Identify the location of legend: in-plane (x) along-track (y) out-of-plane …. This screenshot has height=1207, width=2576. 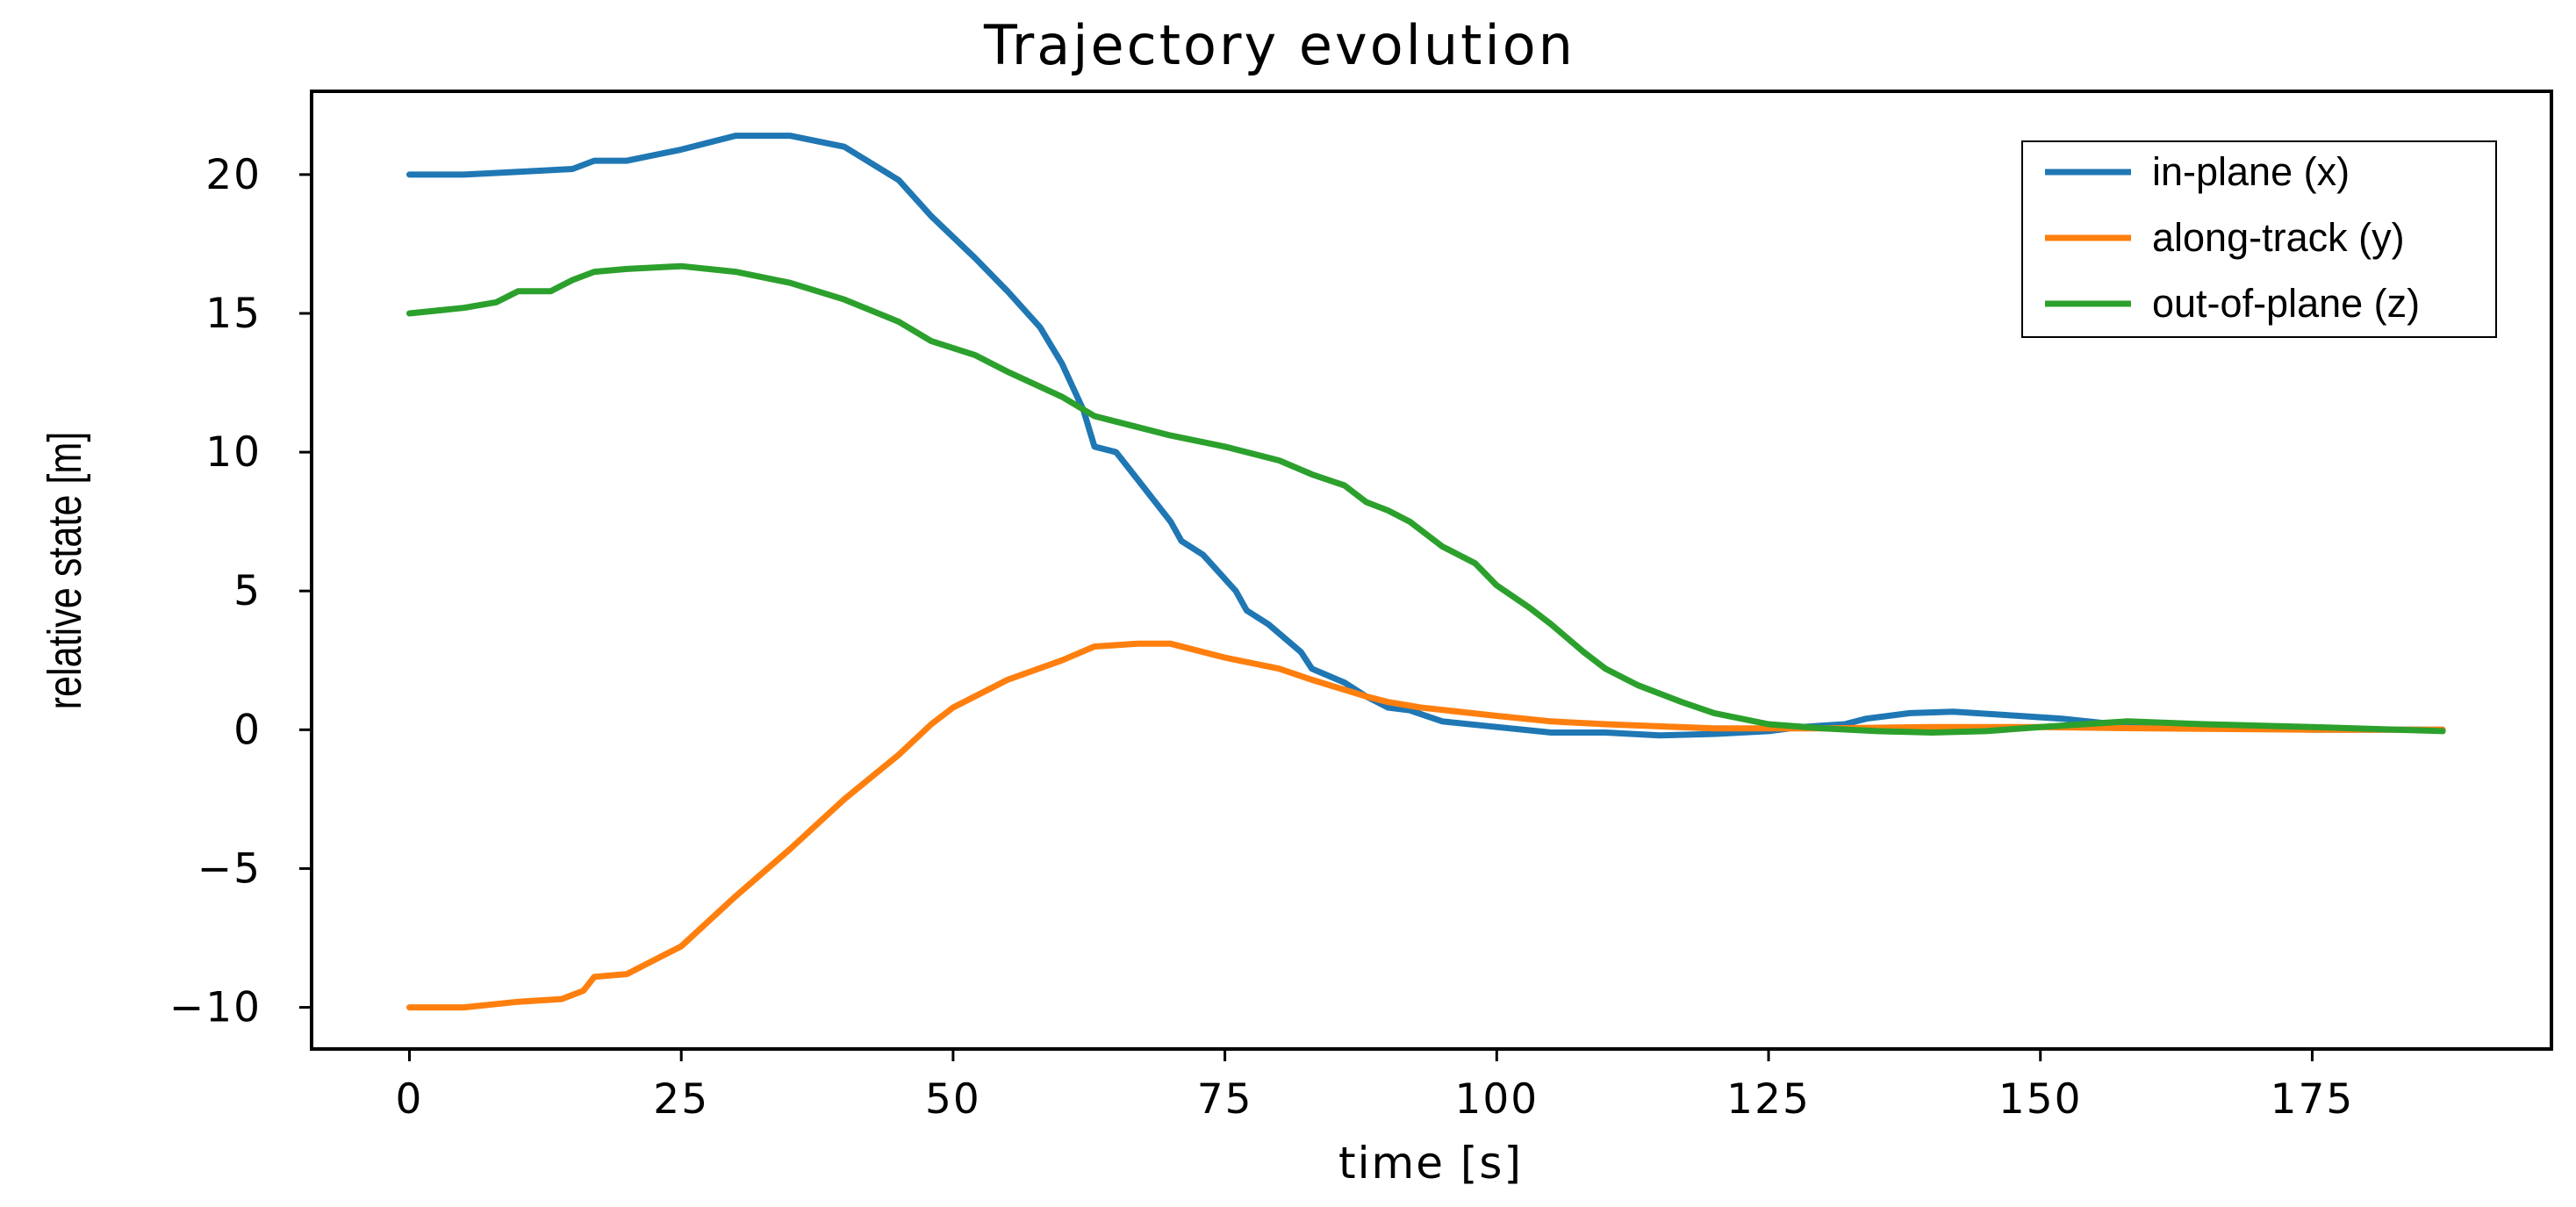
(2259, 239).